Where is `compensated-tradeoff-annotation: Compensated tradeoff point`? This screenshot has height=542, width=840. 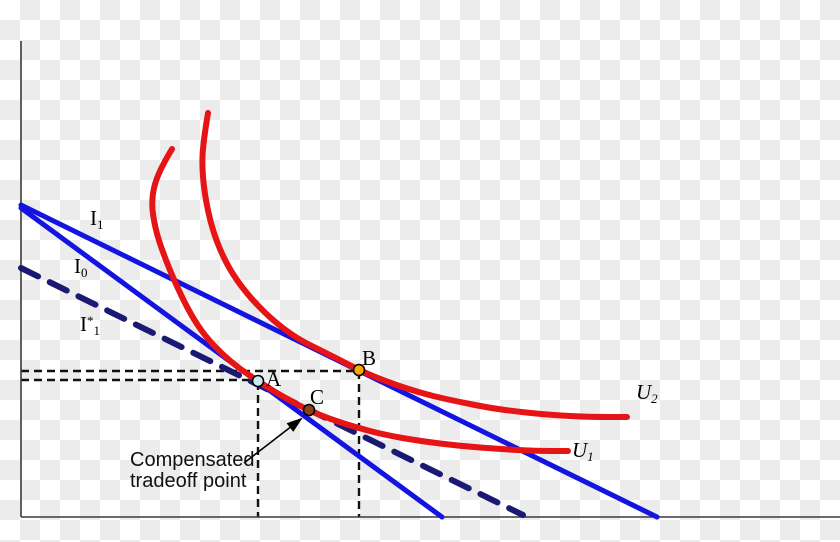
compensated-tradeoff-annotation: Compensated tradeoff point is located at coordinates (192, 471).